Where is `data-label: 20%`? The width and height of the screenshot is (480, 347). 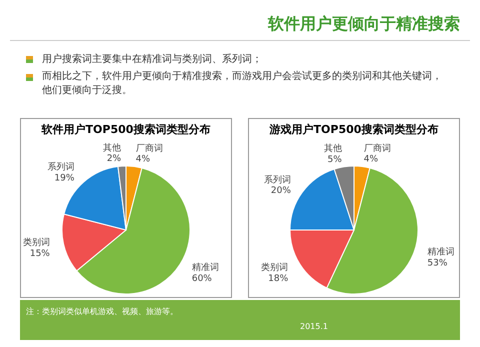
data-label: 20% is located at coordinates (281, 191).